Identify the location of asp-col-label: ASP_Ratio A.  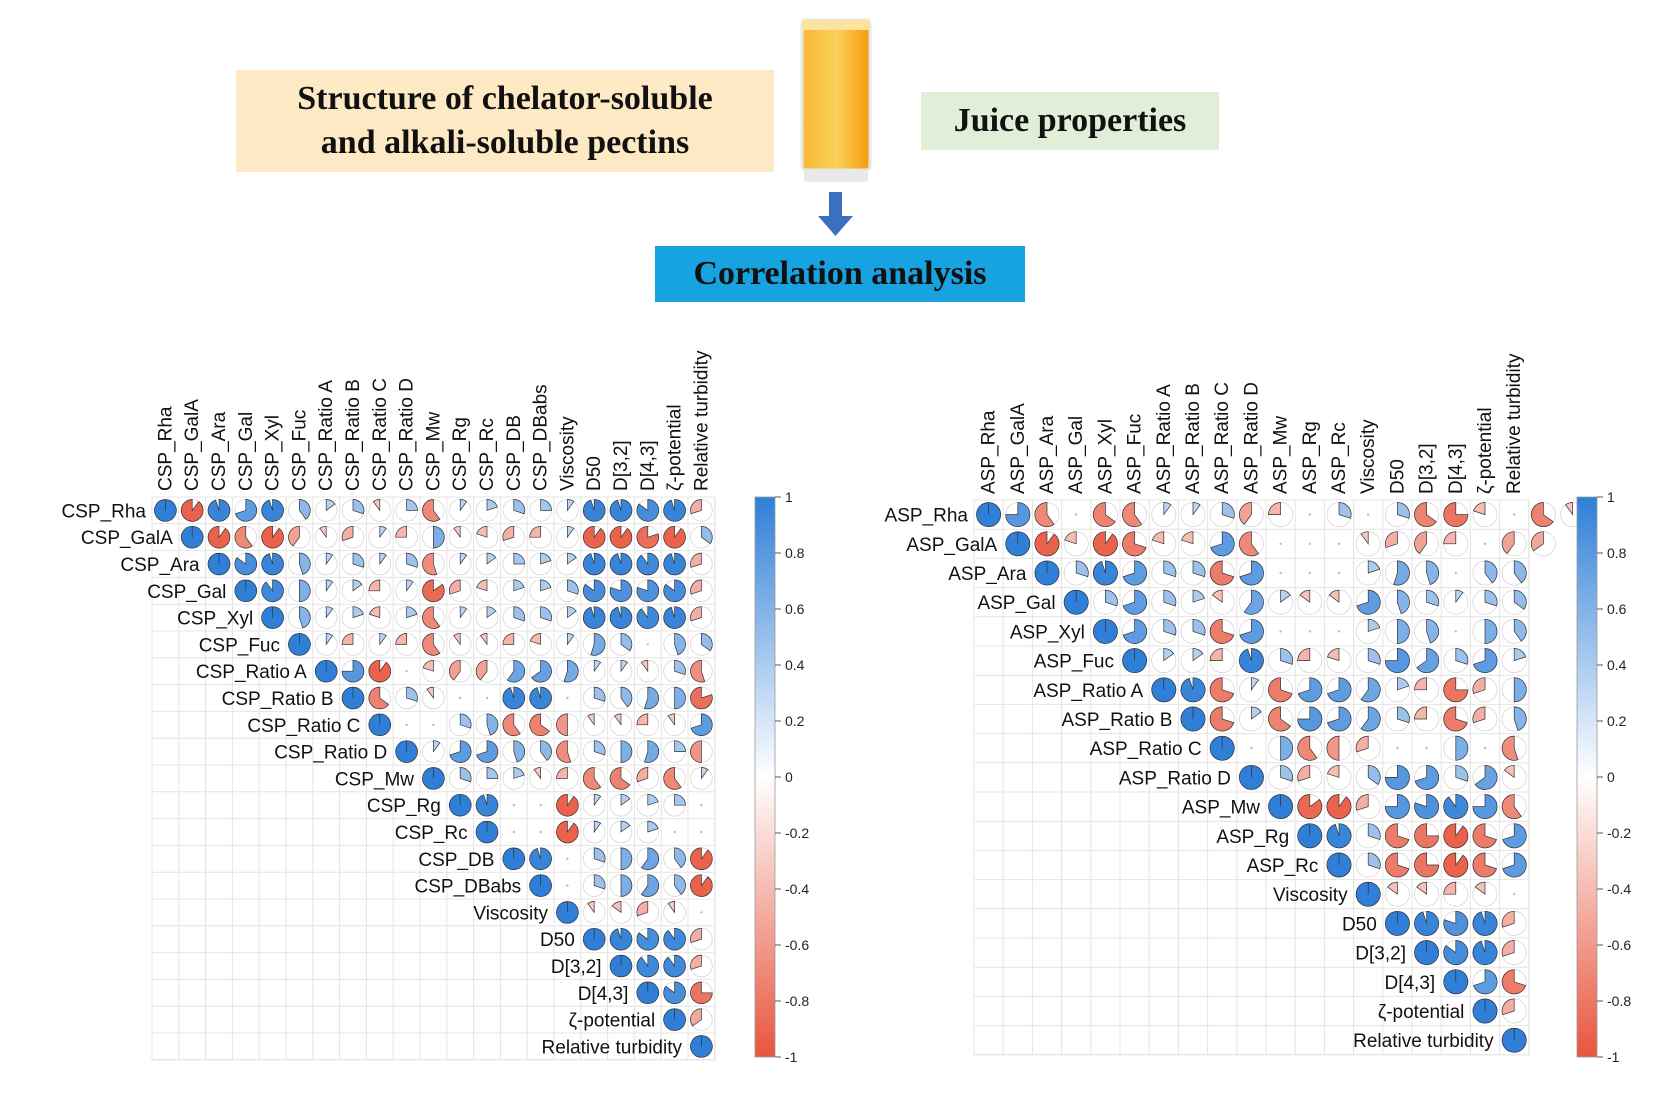
(1164, 439).